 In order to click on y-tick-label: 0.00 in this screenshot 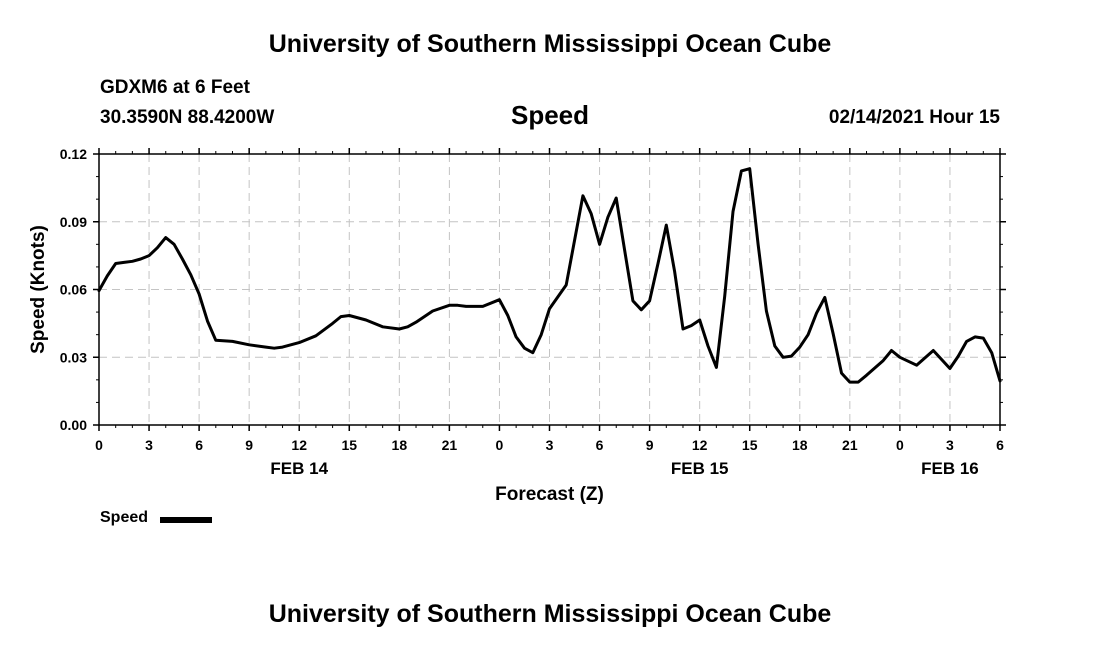, I will do `click(73, 425)`.